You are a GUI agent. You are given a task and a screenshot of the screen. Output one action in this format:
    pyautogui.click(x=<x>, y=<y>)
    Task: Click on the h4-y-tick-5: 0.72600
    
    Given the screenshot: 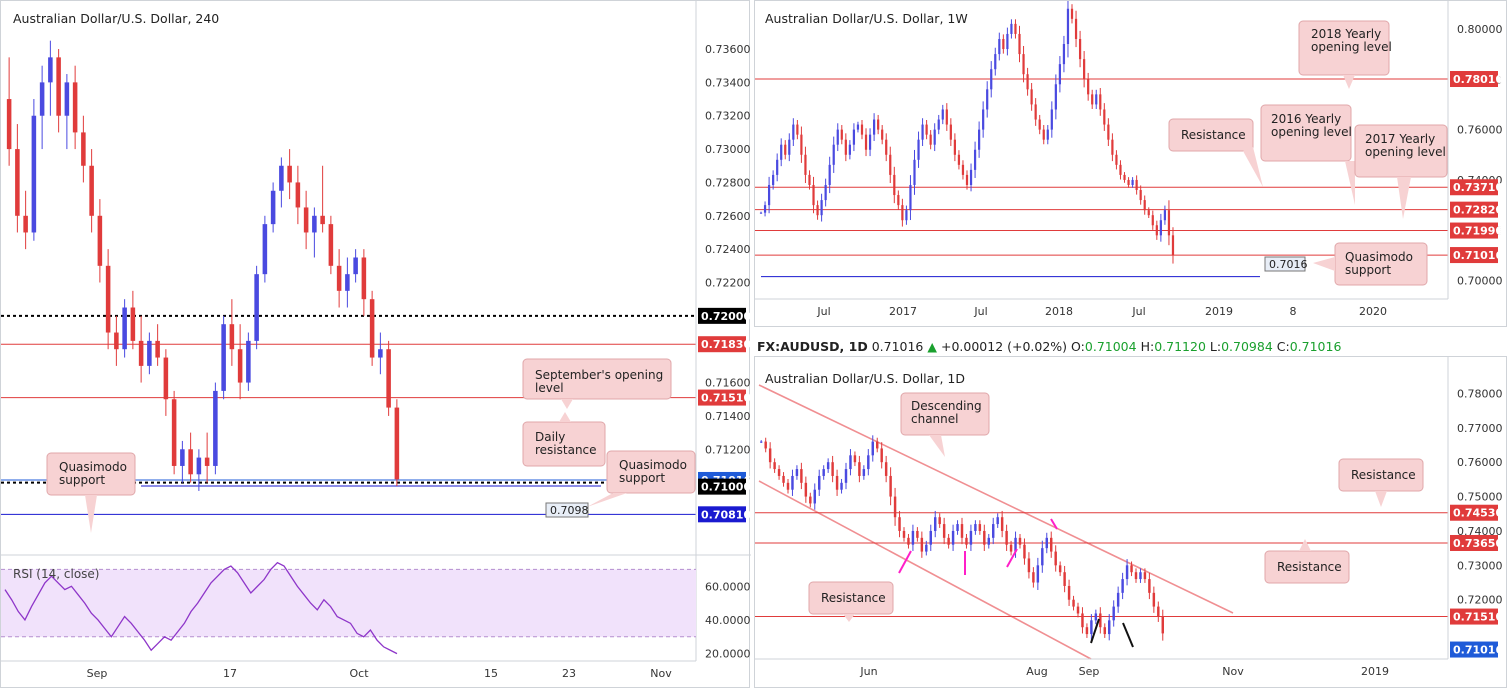 What is the action you would take?
    pyautogui.click(x=728, y=216)
    